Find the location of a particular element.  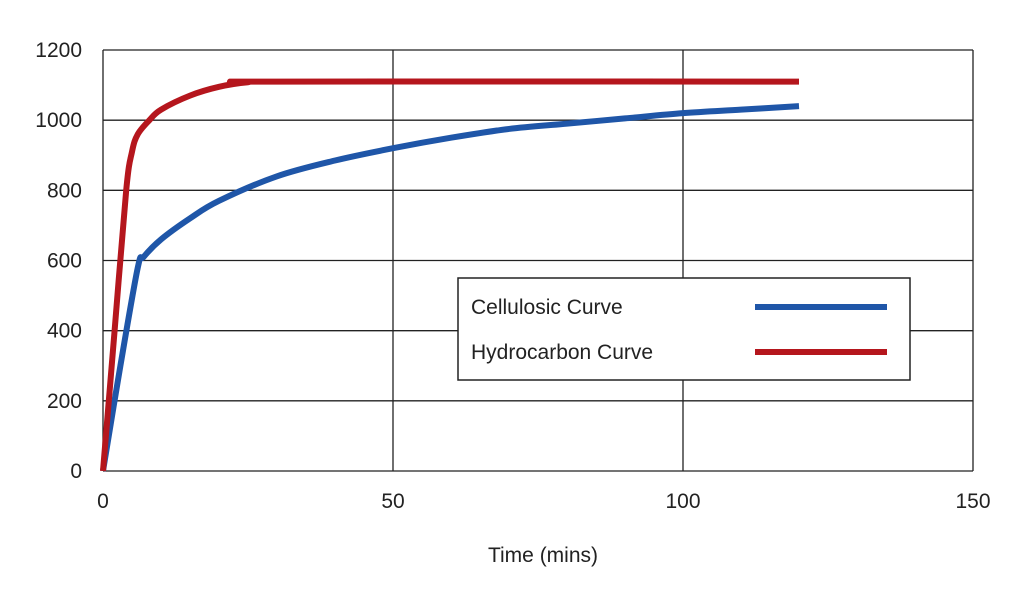

x-tick-label: 0 is located at coordinates (103, 501).